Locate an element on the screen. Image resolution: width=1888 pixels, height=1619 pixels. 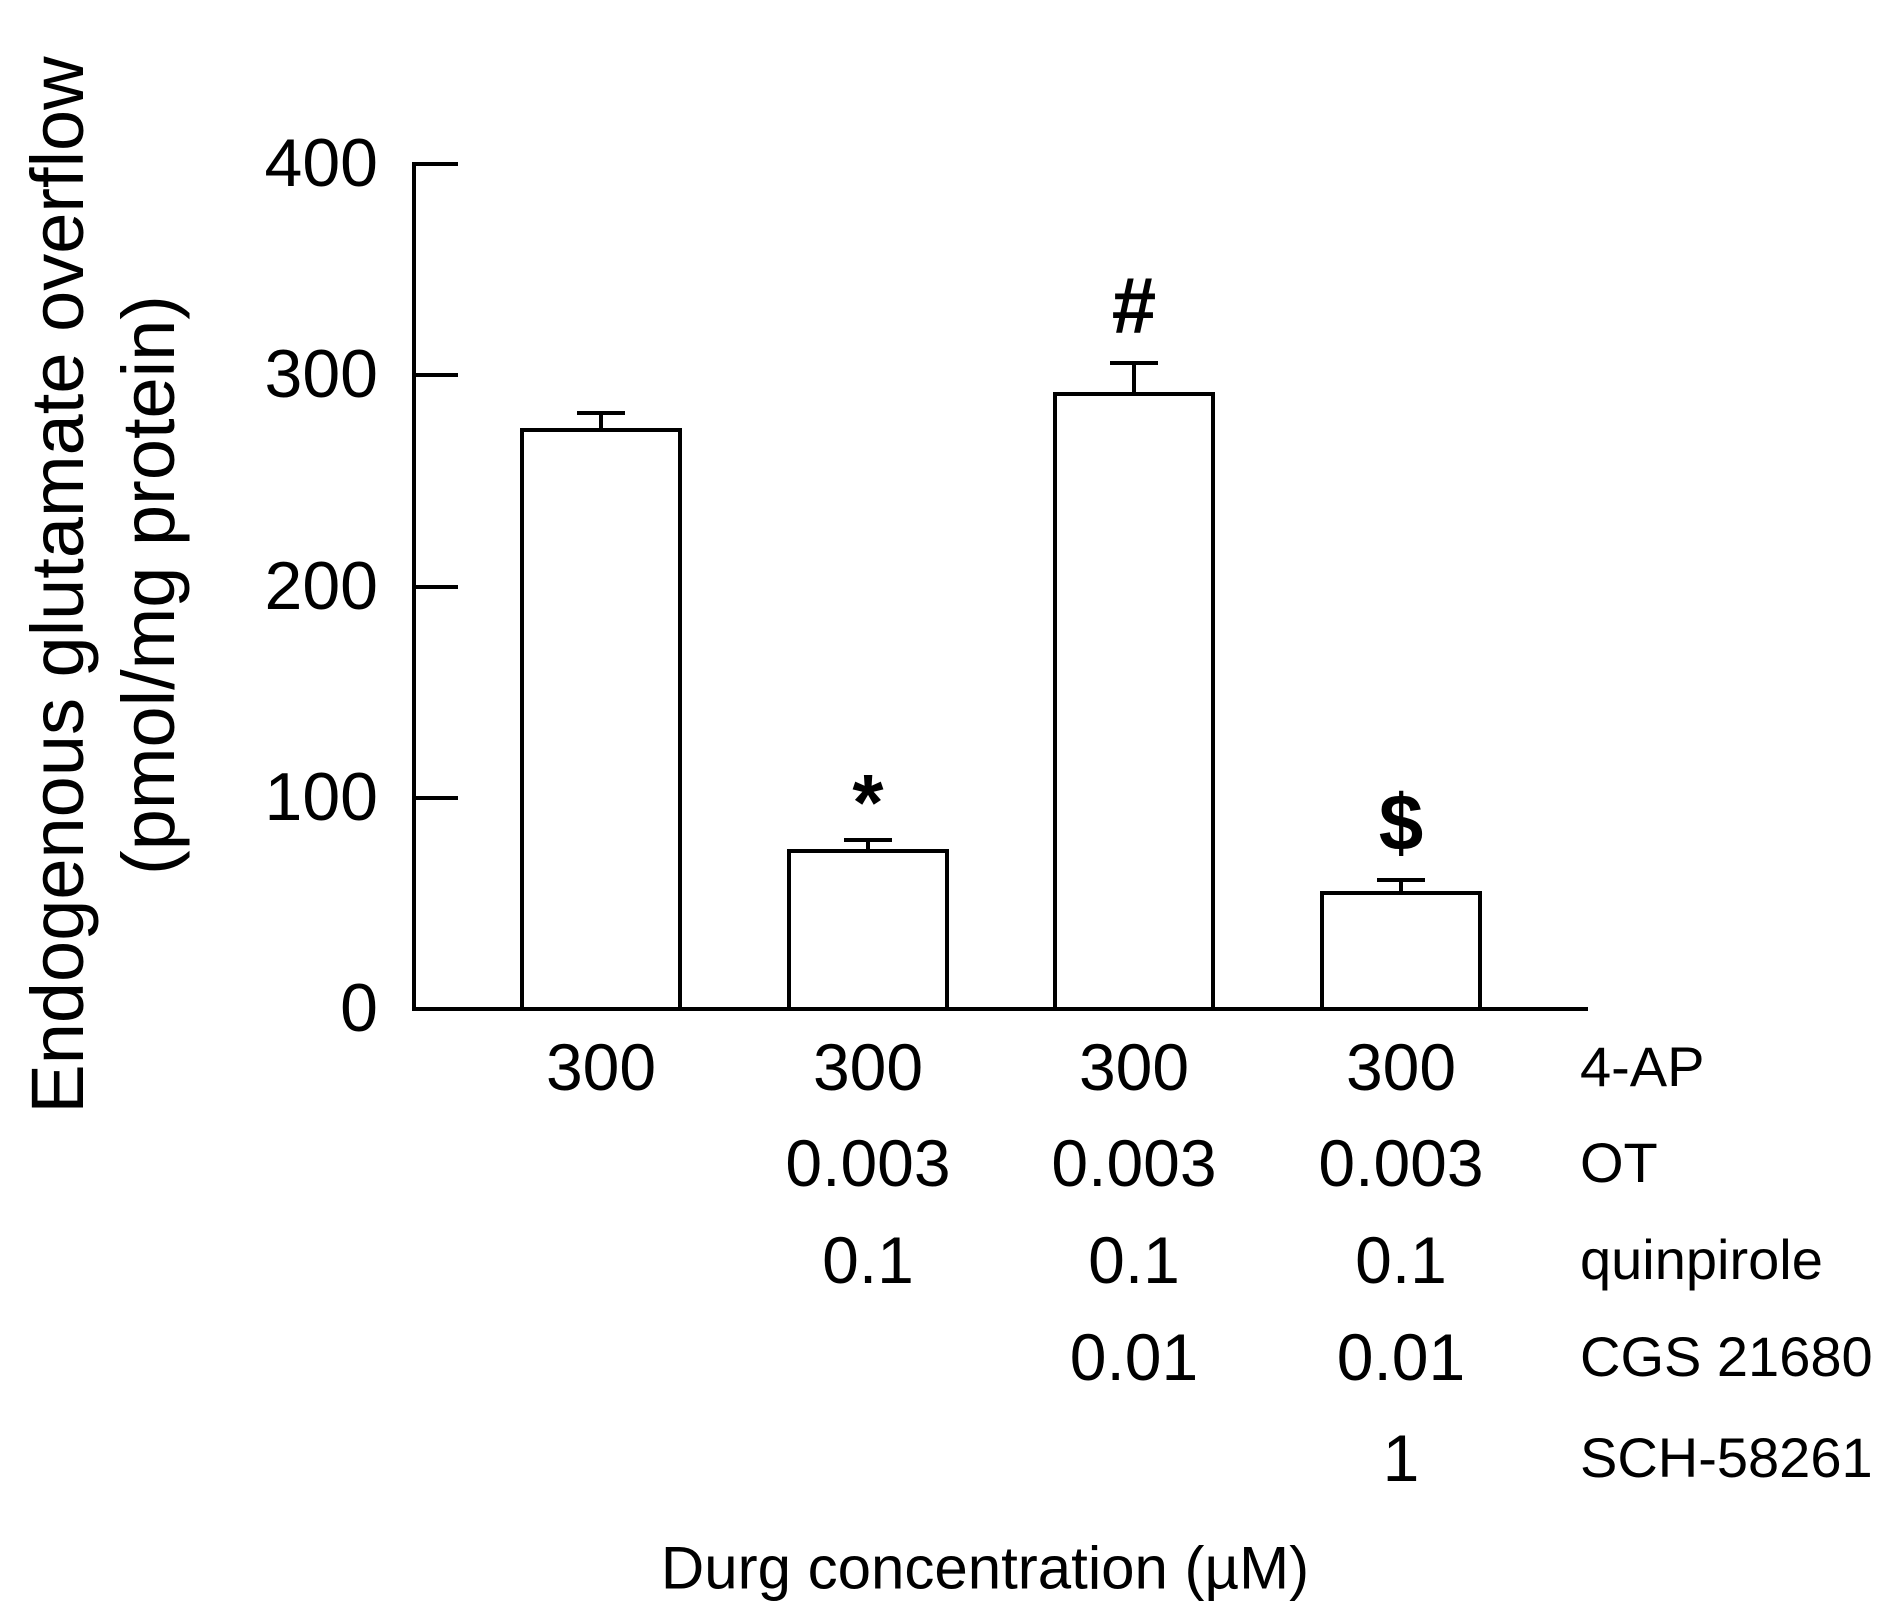
significance-annotation-3: # is located at coordinates (1134, 305).